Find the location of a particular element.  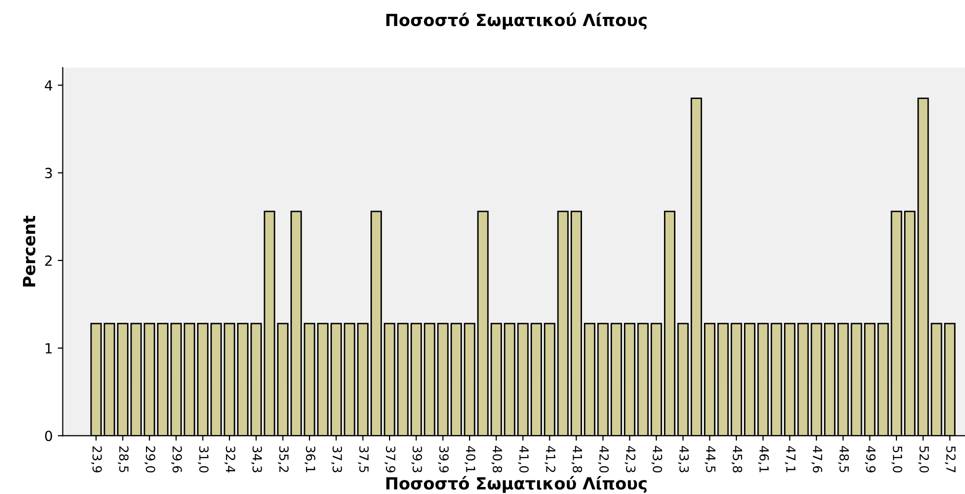

x-tick-label: 23,9 is located at coordinates (96, 459).